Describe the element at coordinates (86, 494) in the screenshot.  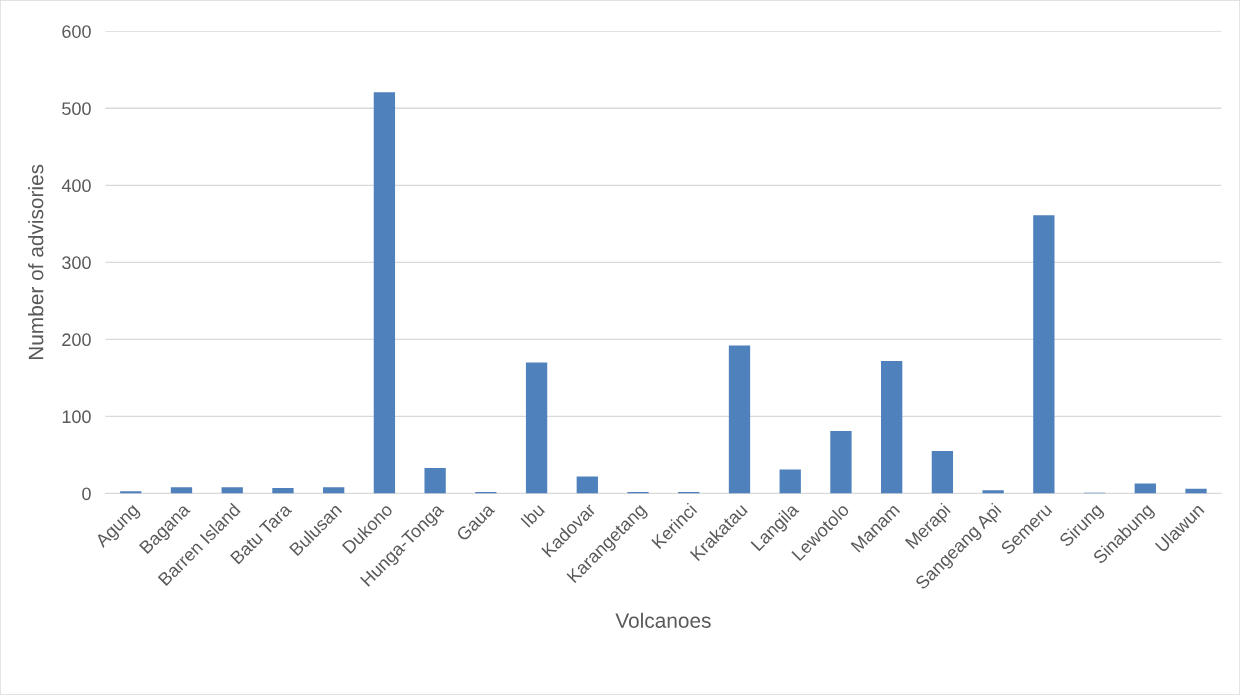
I see `y-tick-label: 0` at that location.